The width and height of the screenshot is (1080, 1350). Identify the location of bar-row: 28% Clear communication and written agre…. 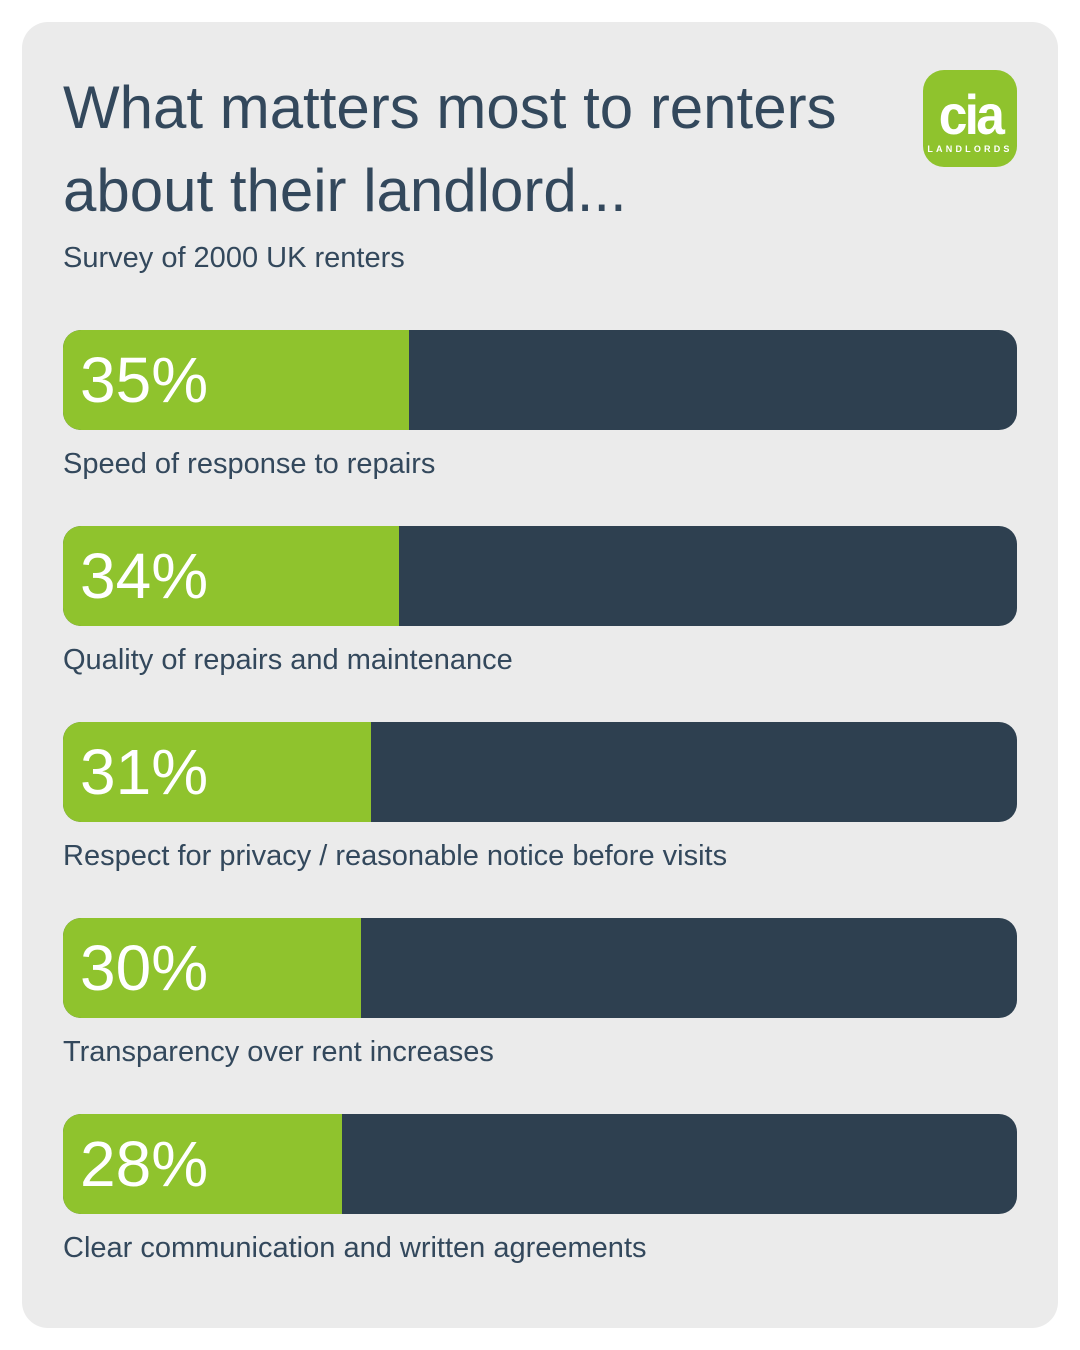
(540, 1189).